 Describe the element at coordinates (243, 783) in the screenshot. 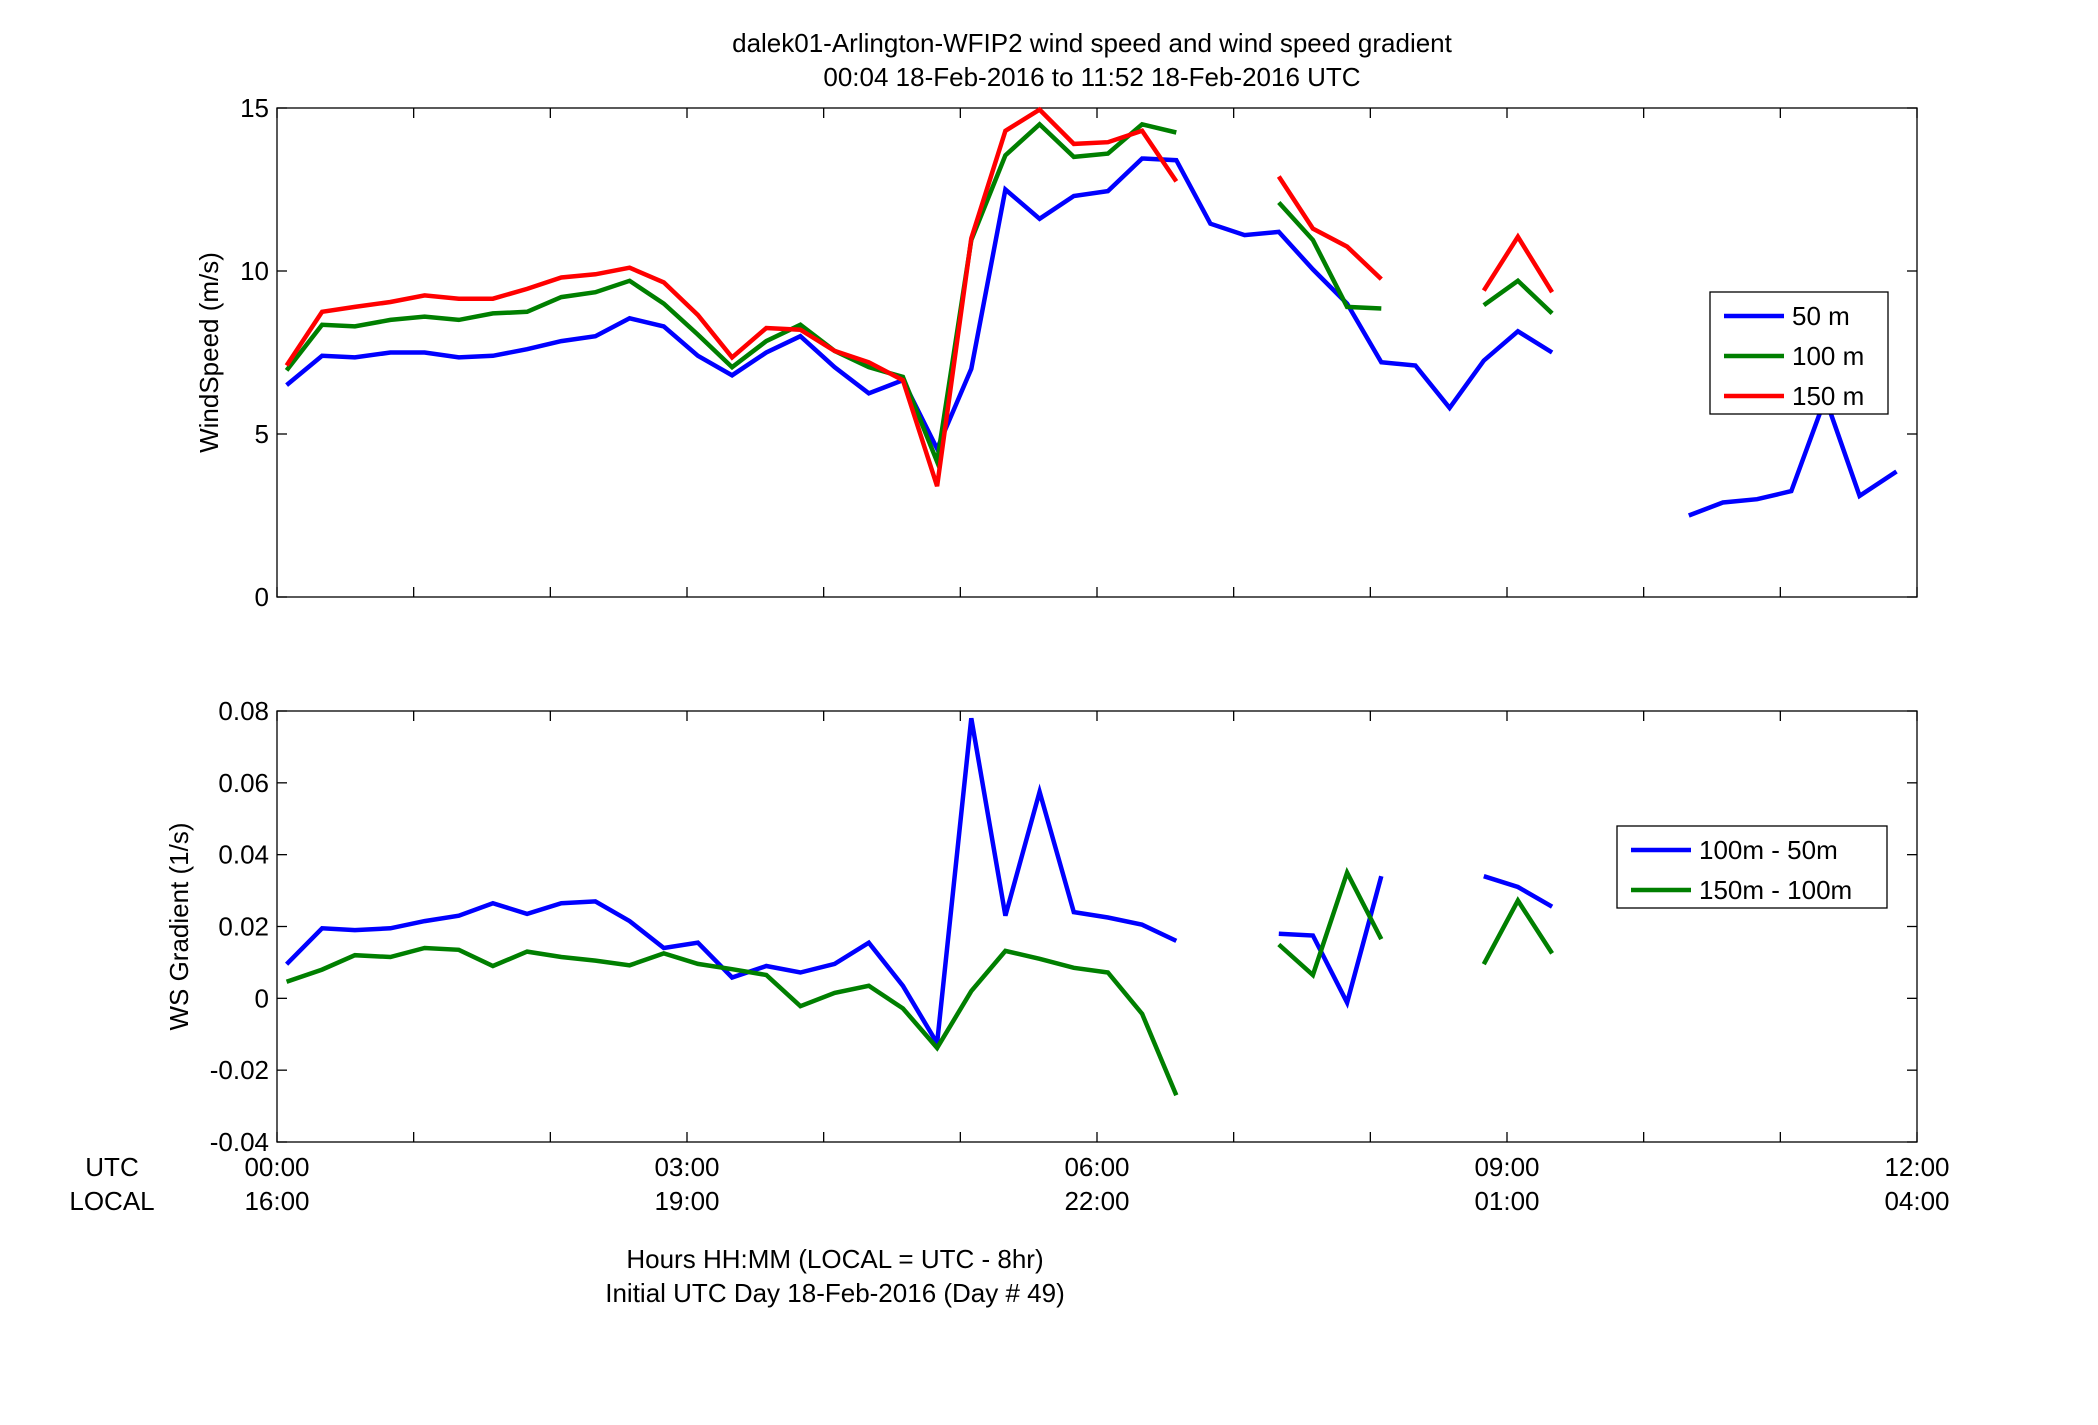

I see `grad-y-tick-label: 0.06` at that location.